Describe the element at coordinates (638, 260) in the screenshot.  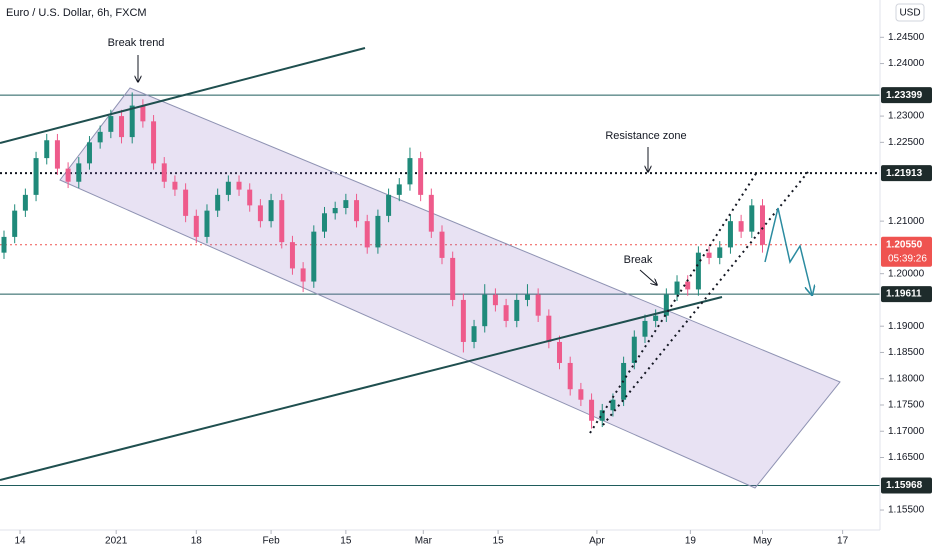
I see `annotation: Break` at that location.